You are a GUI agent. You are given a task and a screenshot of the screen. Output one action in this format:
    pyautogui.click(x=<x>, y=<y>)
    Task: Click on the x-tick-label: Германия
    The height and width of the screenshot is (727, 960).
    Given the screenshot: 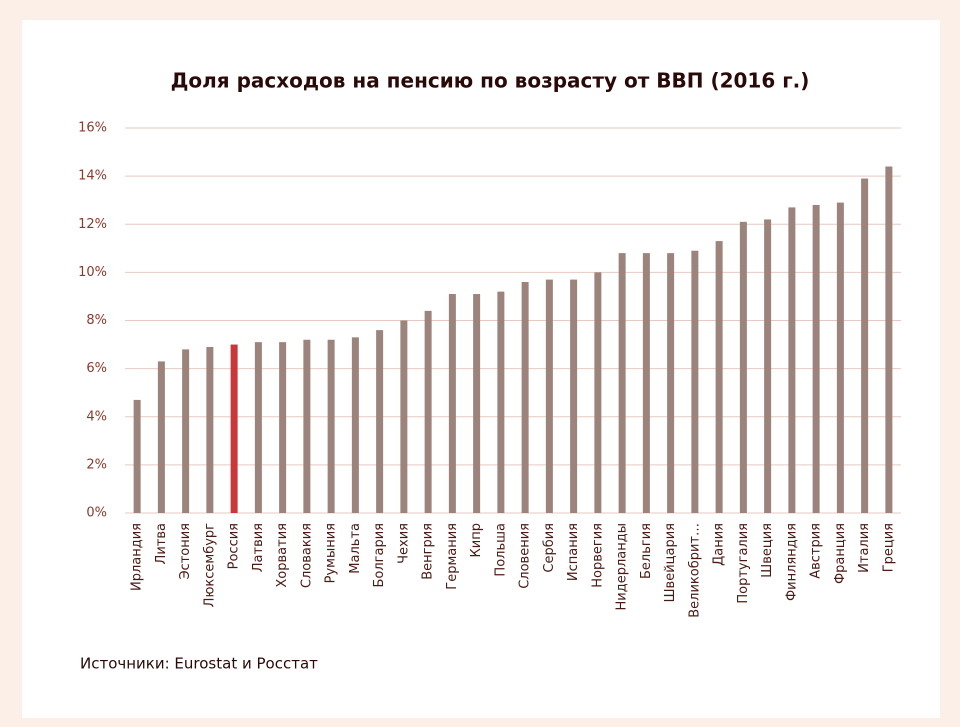 What is the action you would take?
    pyautogui.click(x=452, y=556)
    